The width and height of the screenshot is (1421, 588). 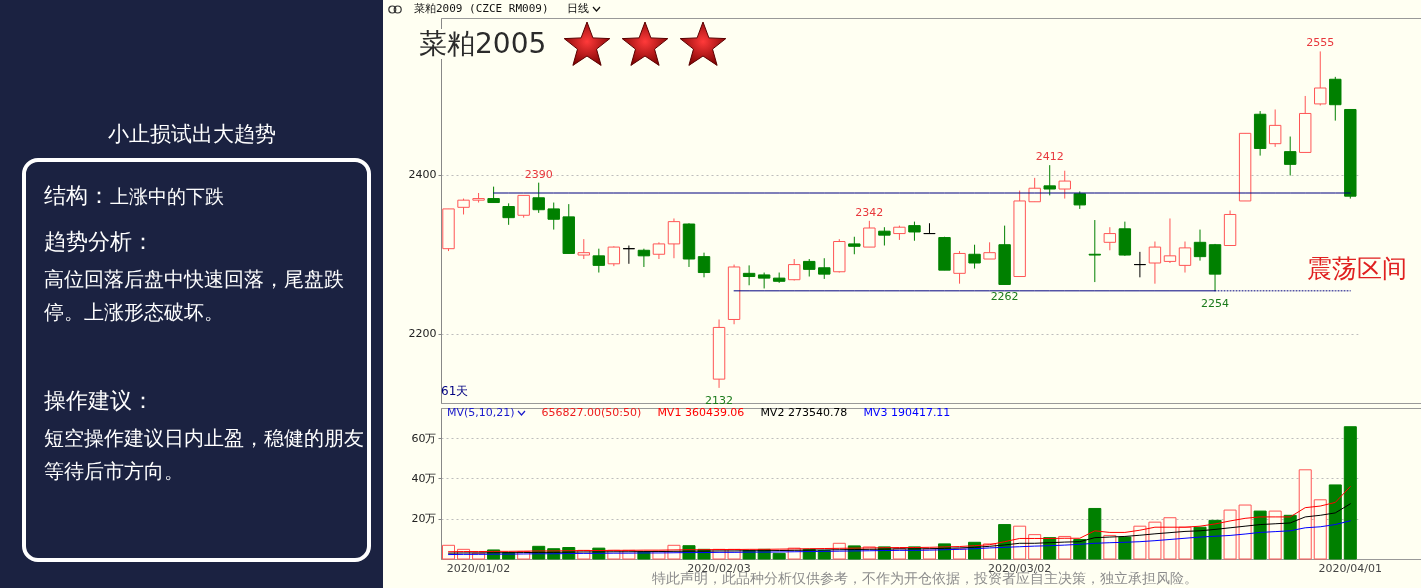 I want to click on text: MV1 360439.06, so click(x=701, y=413).